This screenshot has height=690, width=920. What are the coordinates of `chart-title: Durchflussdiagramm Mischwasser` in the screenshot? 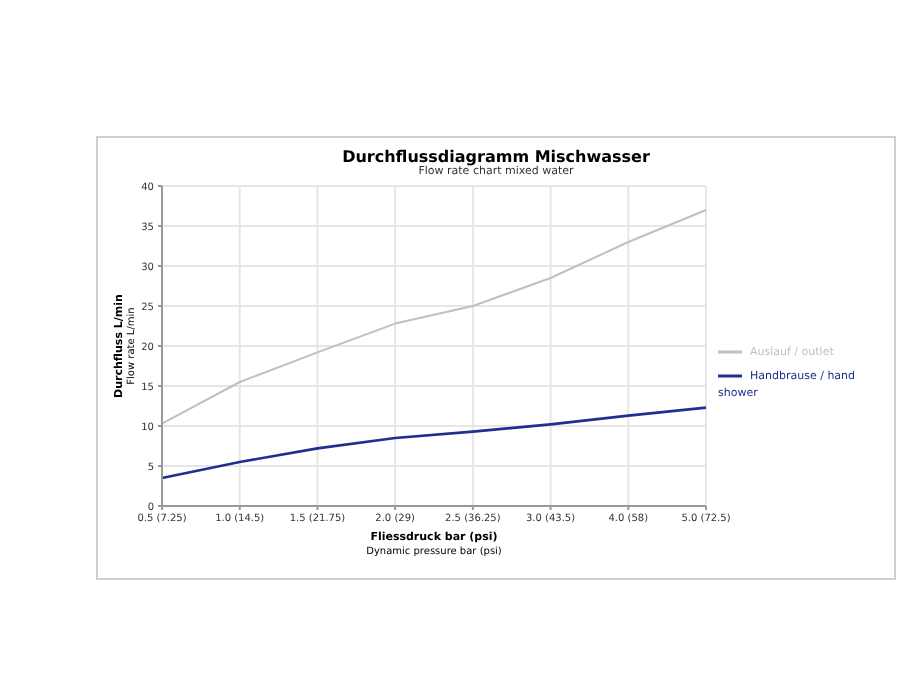 It's located at (496, 157).